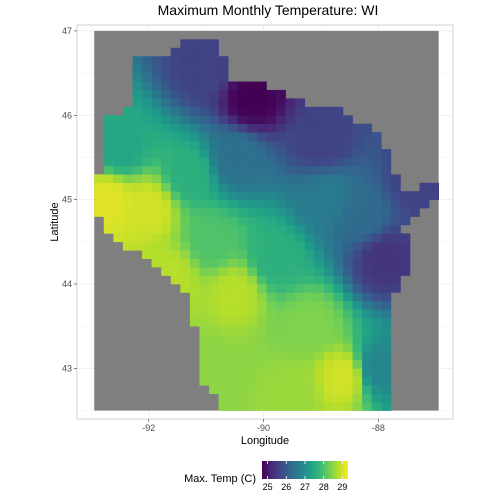 This screenshot has width=504, height=504. I want to click on legend-tick-label: 28, so click(324, 487).